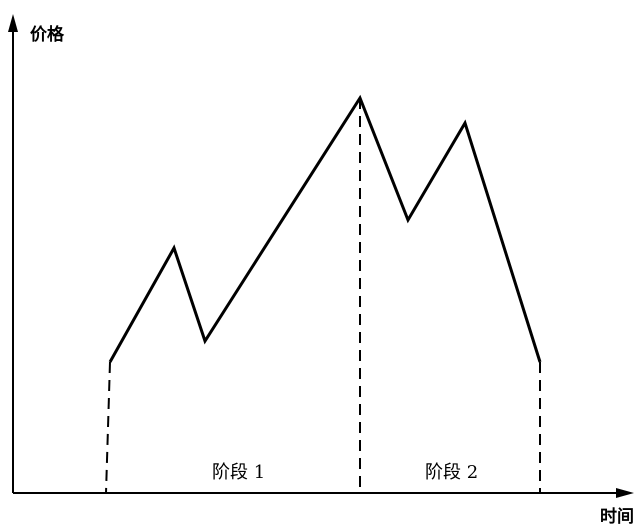 The height and width of the screenshot is (526, 643). What do you see at coordinates (625, 493) in the screenshot?
I see `x-axis-arrow-icon` at bounding box center [625, 493].